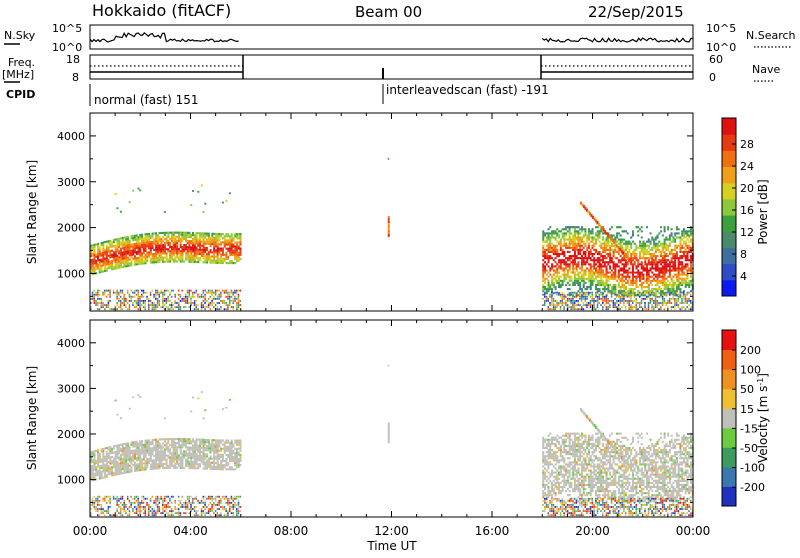 This screenshot has height=558, width=800. What do you see at coordinates (721, 28) in the screenshot?
I see `nsearch-tick-top: 10^5` at bounding box center [721, 28].